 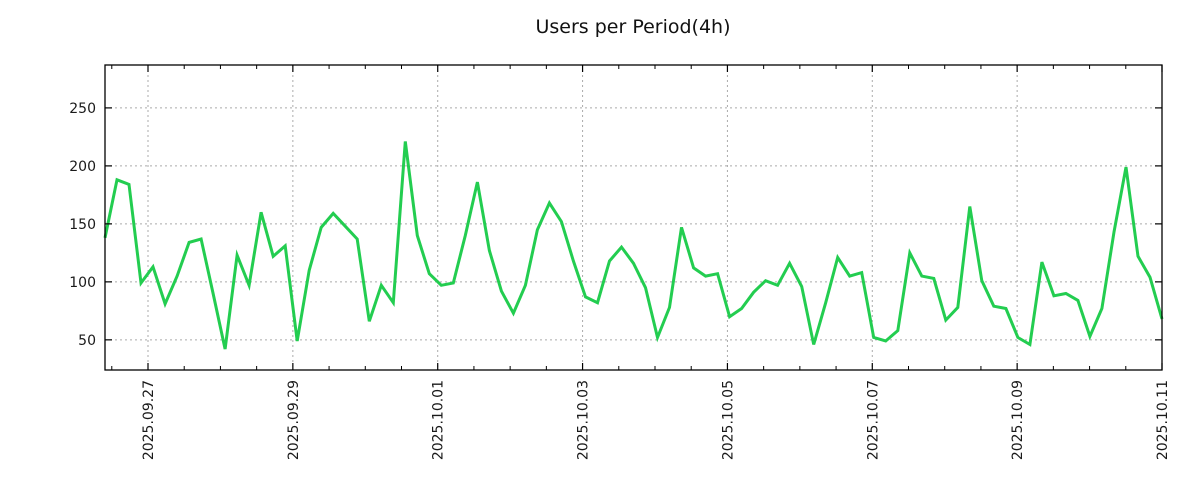 I want to click on chart-title: Users per Period(4h), so click(x=632, y=27).